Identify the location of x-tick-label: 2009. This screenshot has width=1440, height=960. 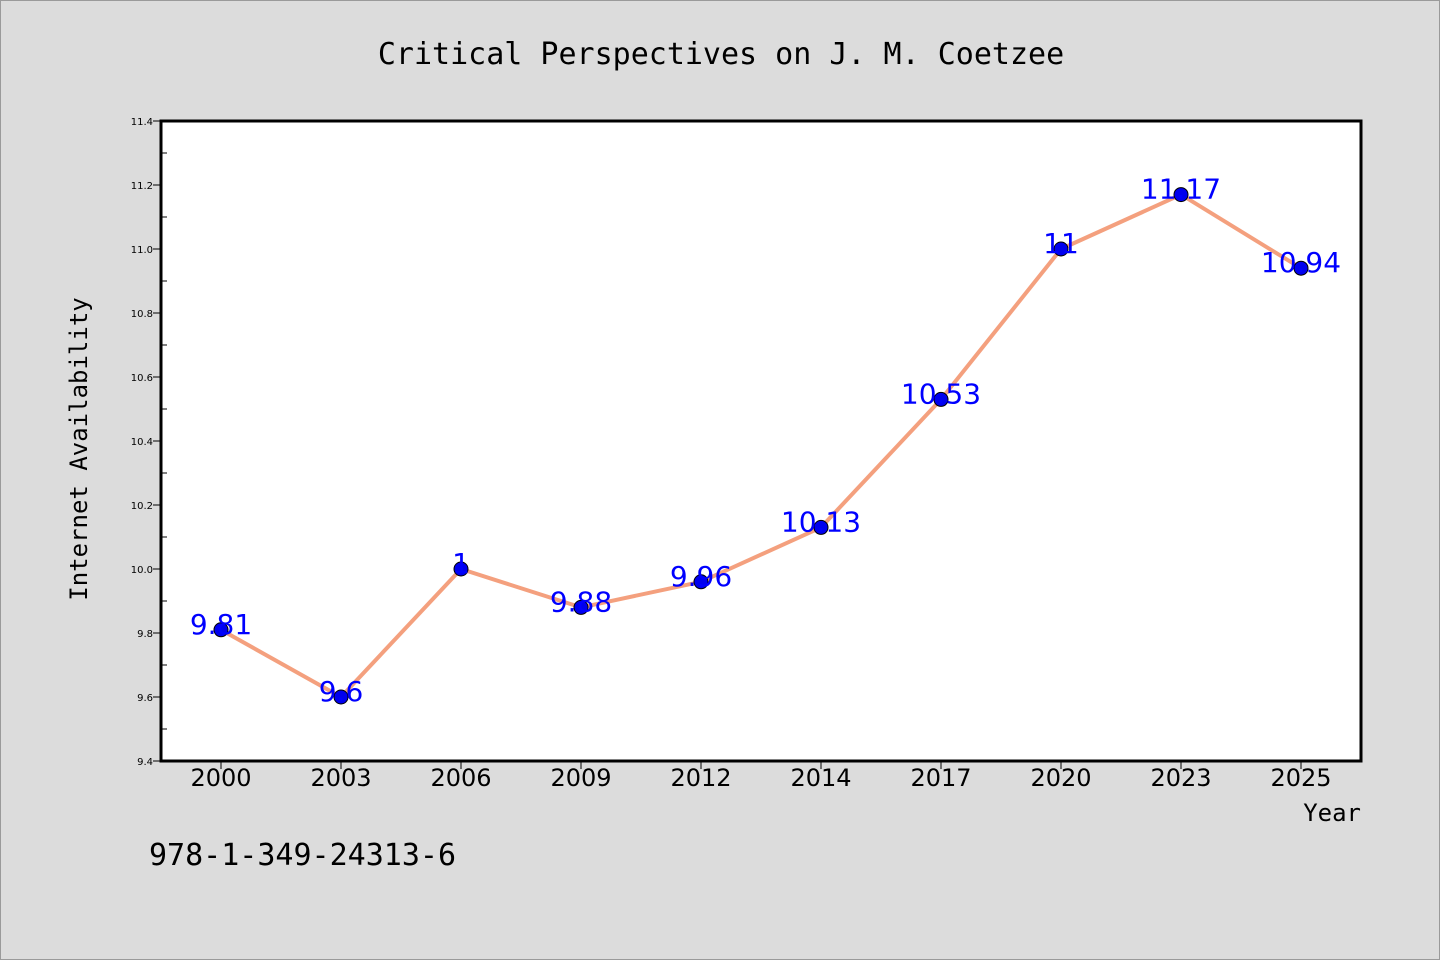
(580, 778).